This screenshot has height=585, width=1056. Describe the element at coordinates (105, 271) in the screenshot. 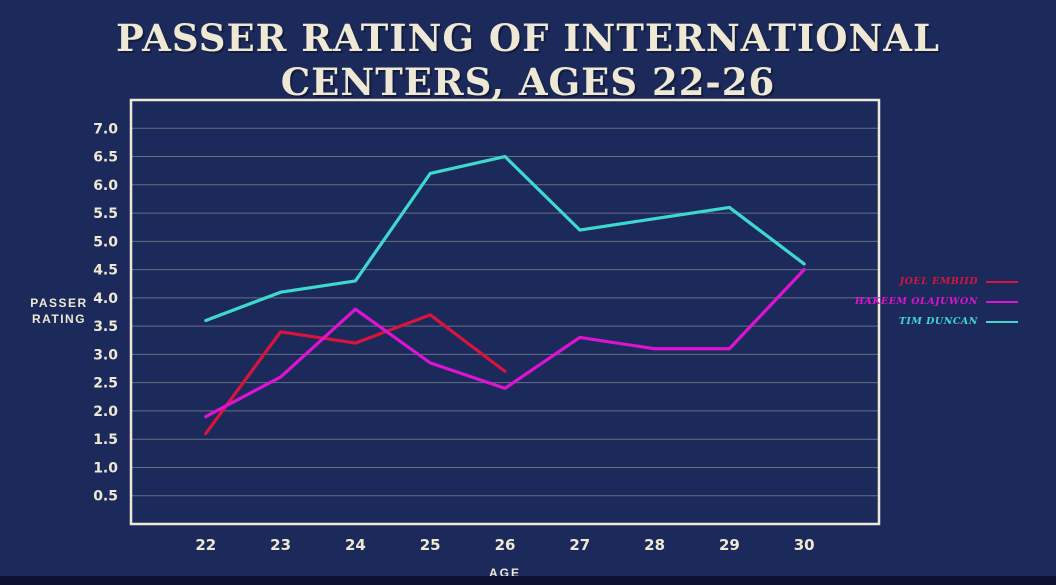

I see `svg-text: 4.5` at that location.